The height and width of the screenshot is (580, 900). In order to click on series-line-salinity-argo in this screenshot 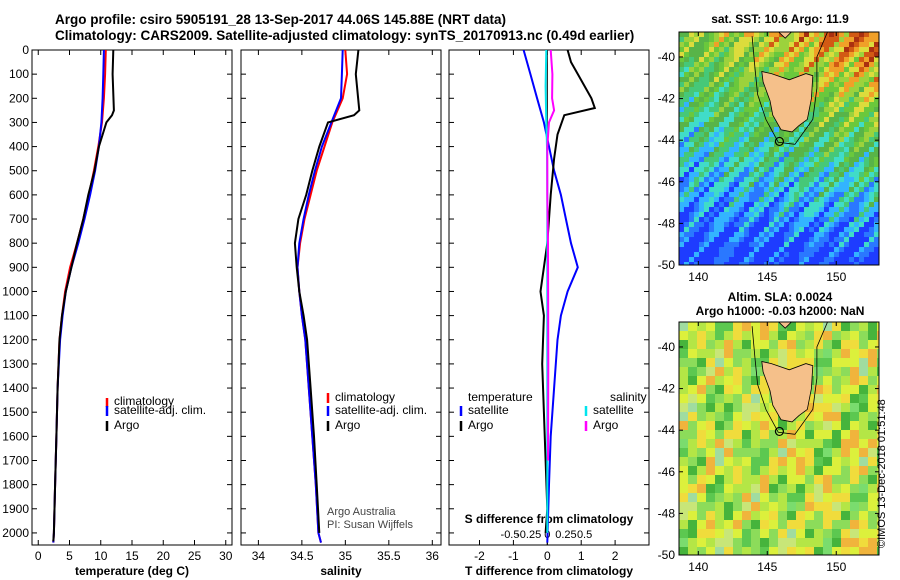, I will do `click(551, 255)`.